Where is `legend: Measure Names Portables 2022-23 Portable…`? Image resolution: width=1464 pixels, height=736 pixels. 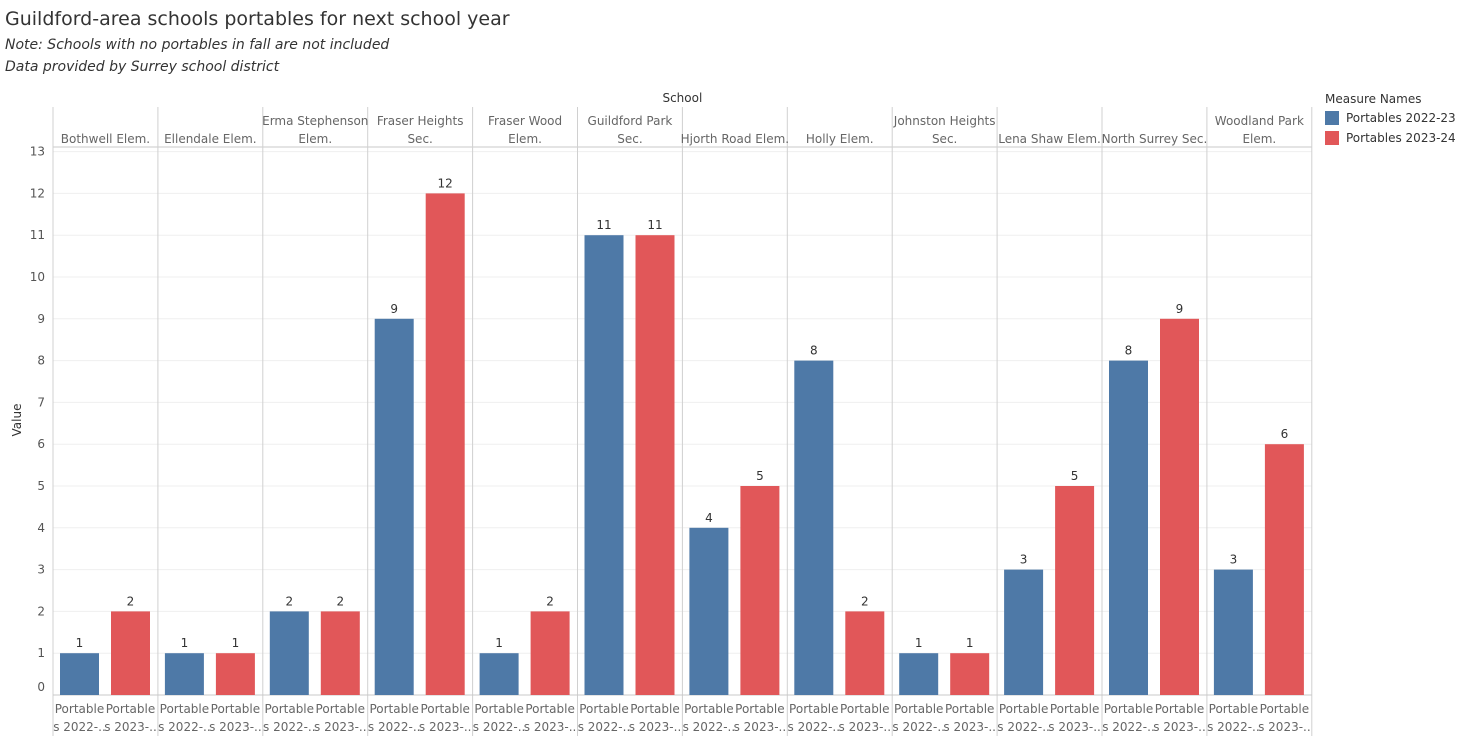 legend: Measure Names Portables 2022-23 Portable… is located at coordinates (1390, 120).